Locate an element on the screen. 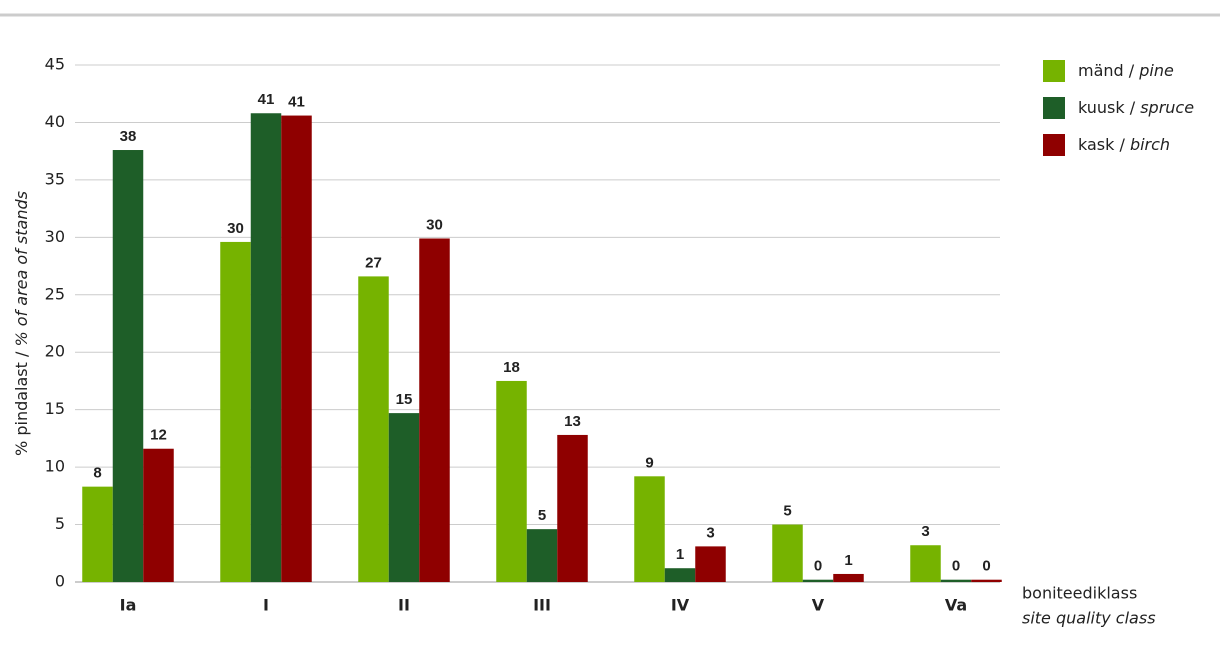  legend-label: kuusk / spruce is located at coordinates (1136, 107).